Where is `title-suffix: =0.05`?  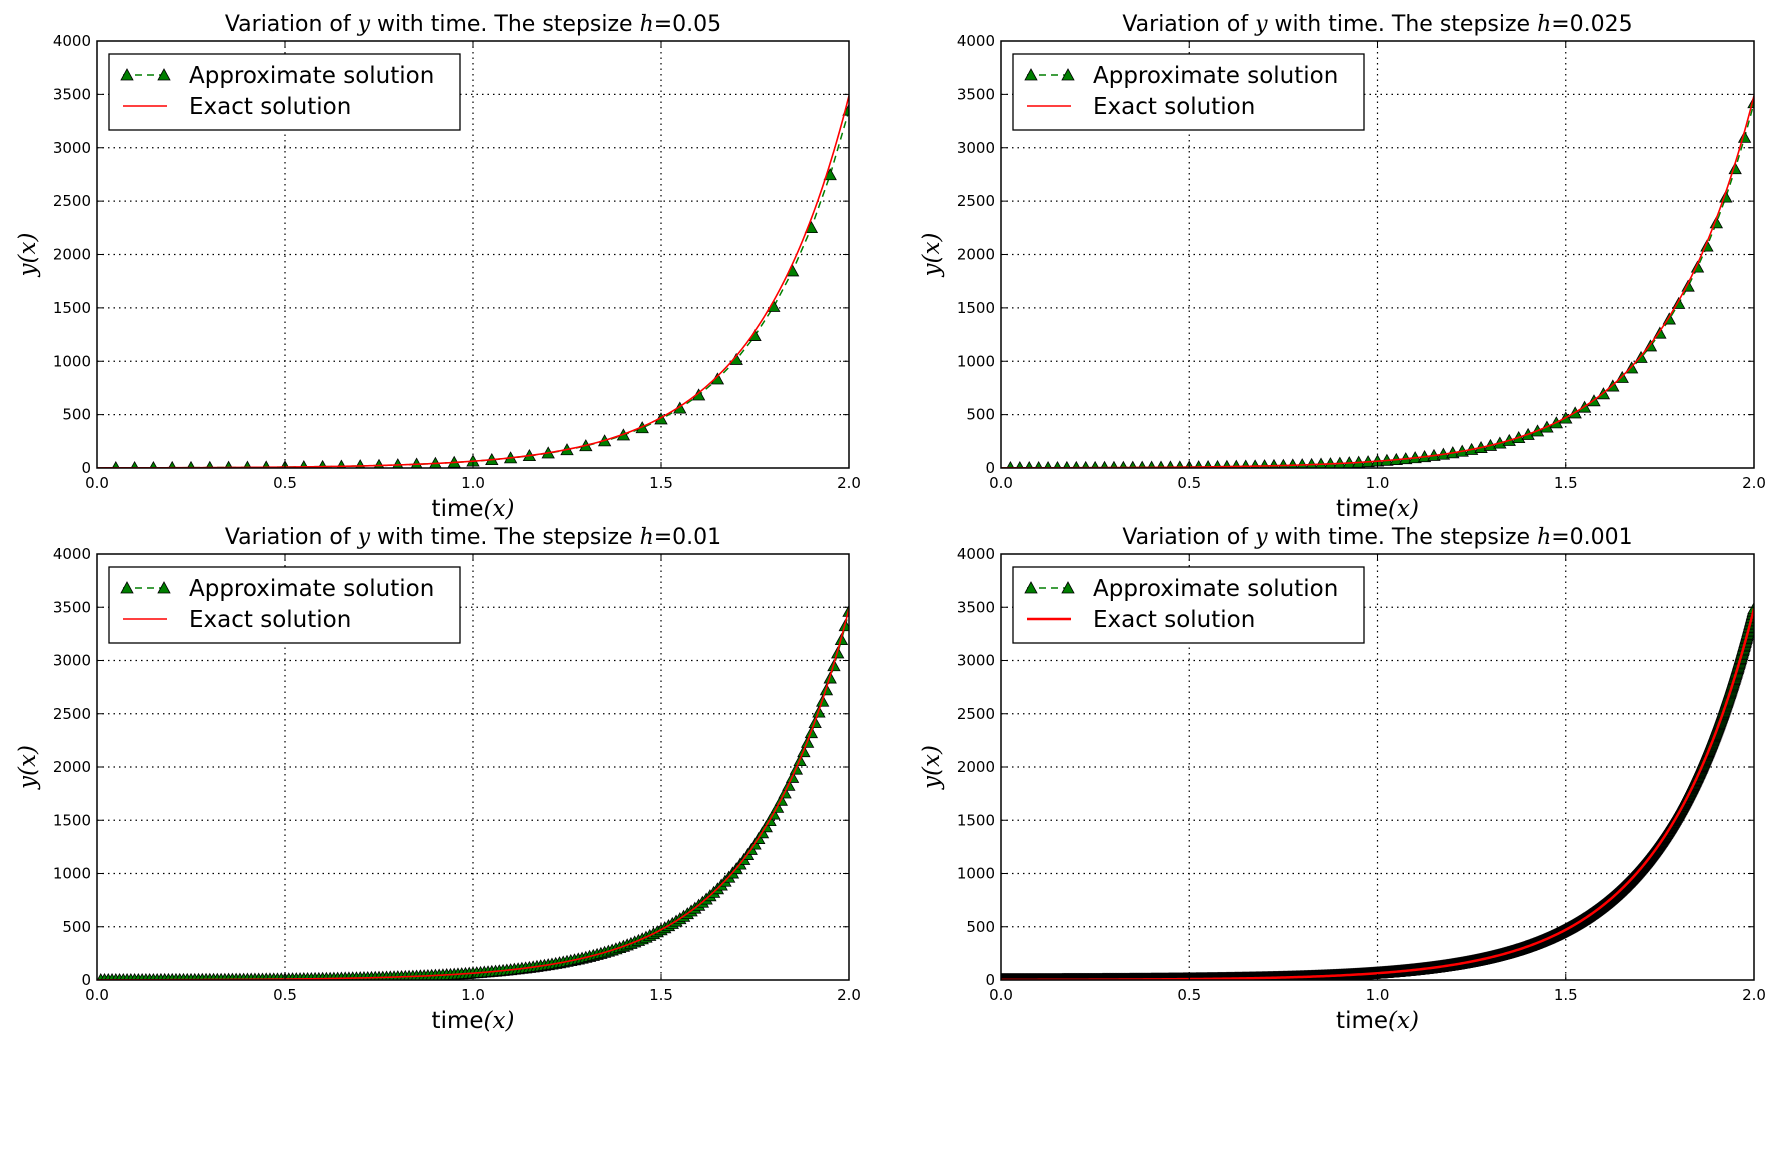 title-suffix: =0.05 is located at coordinates (687, 24).